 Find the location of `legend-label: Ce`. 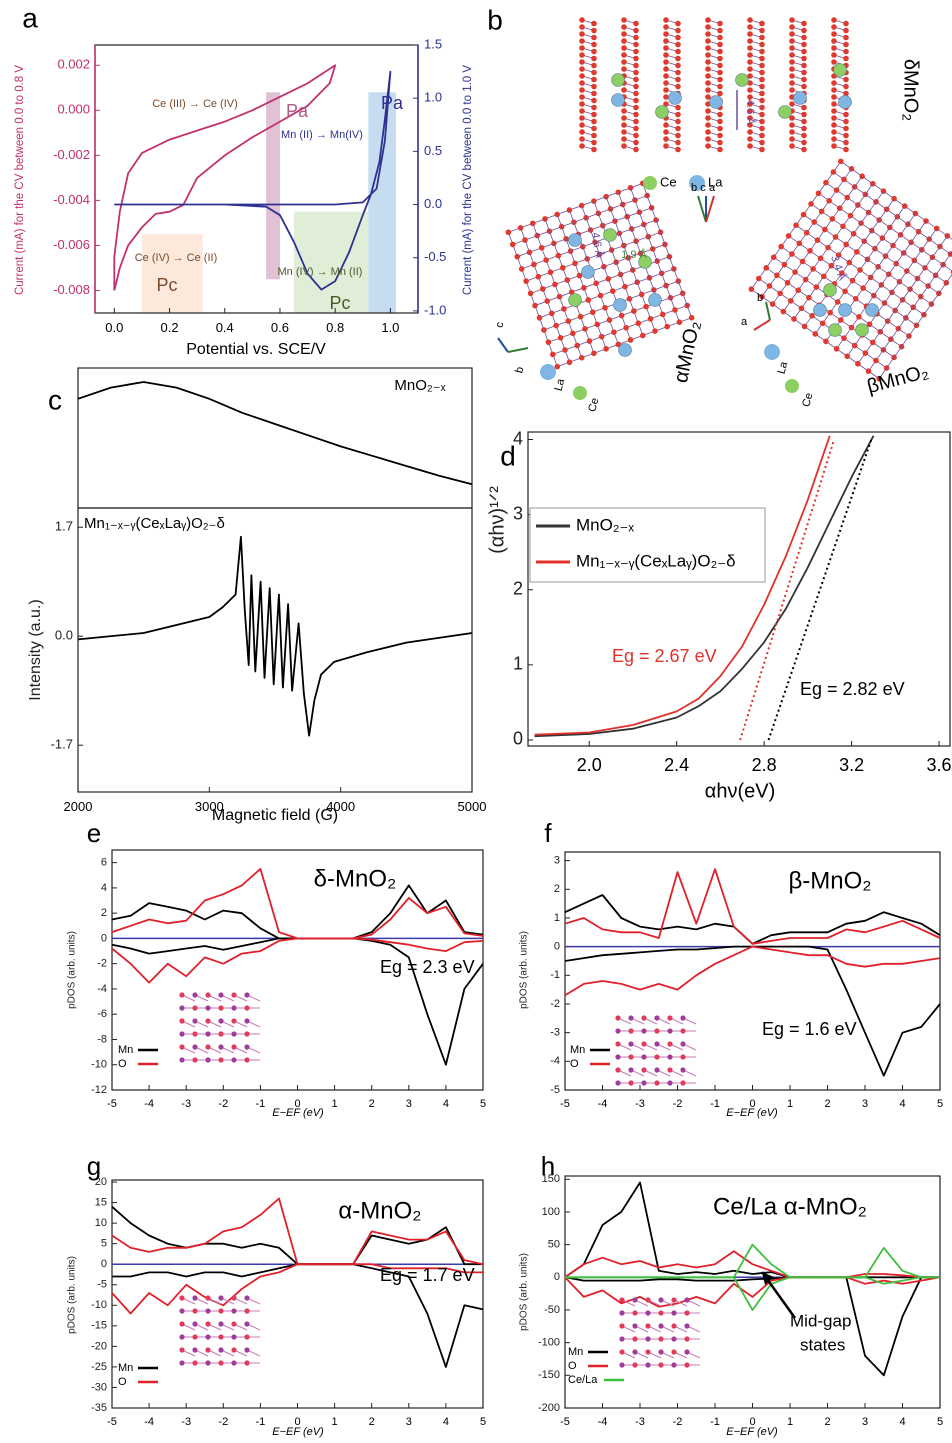

legend-label: Ce is located at coordinates (593, 405).